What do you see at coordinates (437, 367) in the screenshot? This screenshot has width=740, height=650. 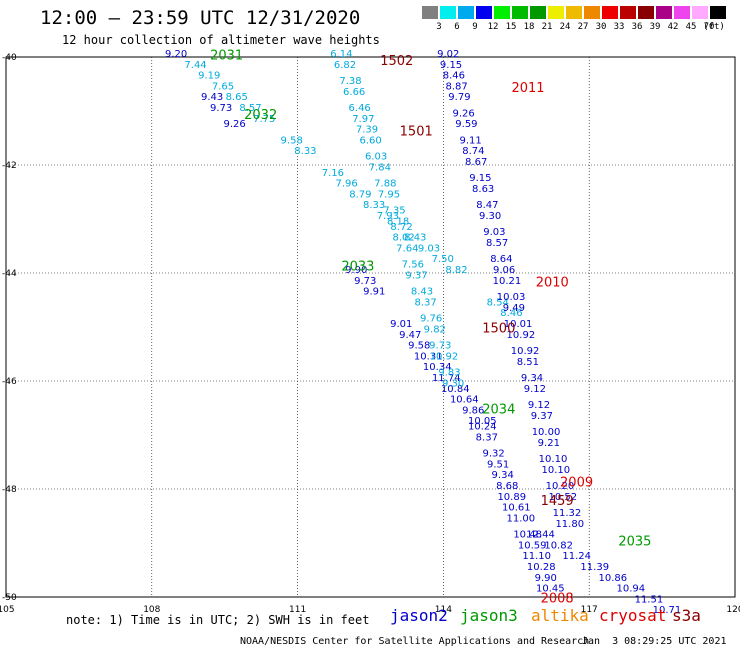 I see `swh-value: 10.34` at bounding box center [437, 367].